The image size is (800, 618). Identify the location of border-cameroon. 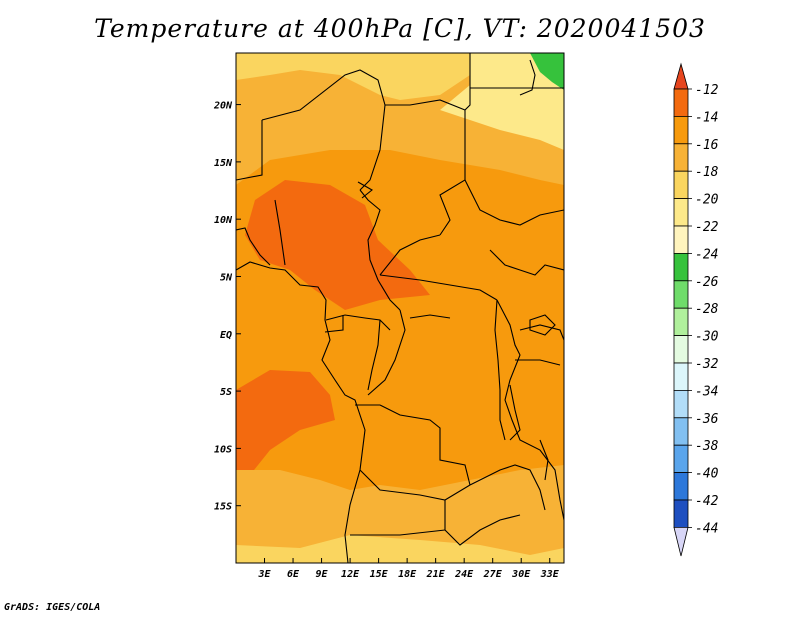
(380, 250).